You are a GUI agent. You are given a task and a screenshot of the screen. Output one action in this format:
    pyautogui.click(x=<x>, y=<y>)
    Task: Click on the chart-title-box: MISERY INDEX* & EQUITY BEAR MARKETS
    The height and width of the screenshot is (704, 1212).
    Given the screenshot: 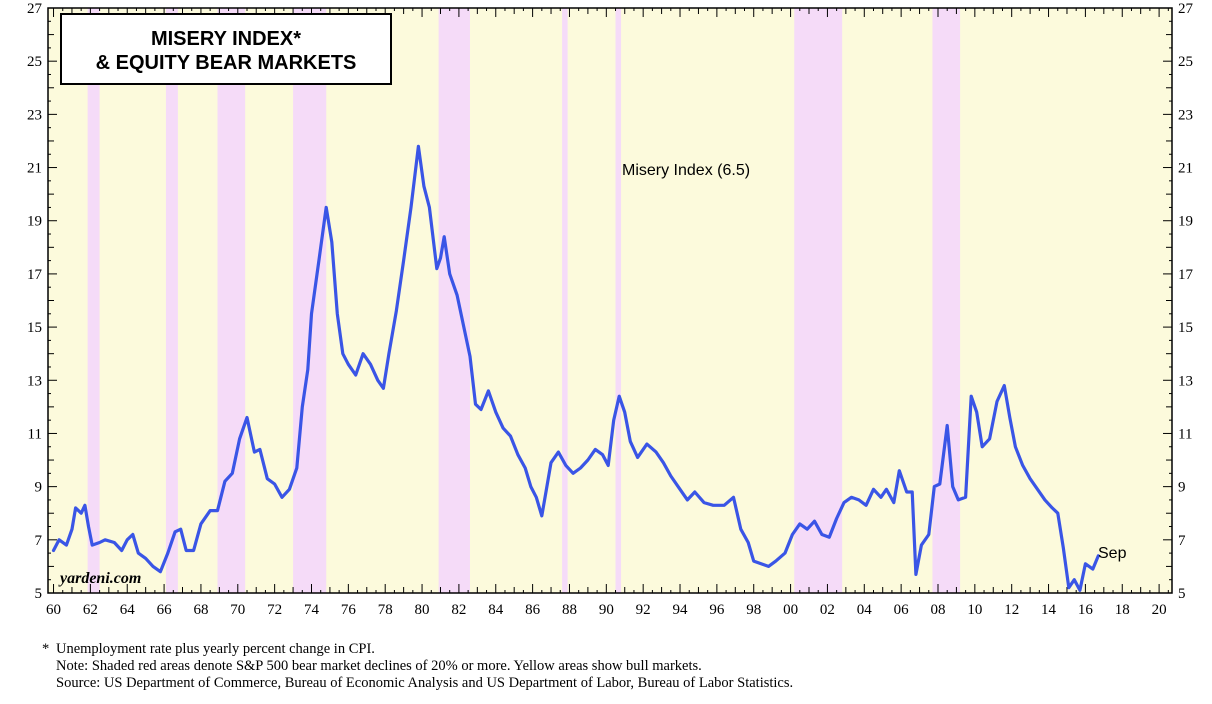 What is the action you would take?
    pyautogui.click(x=226, y=49)
    